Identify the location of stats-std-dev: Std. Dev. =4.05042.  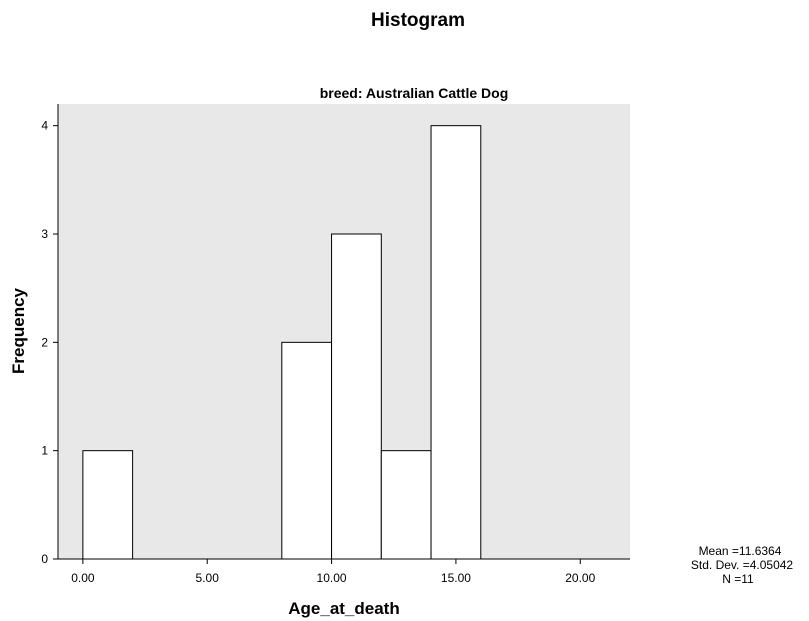
(742, 565).